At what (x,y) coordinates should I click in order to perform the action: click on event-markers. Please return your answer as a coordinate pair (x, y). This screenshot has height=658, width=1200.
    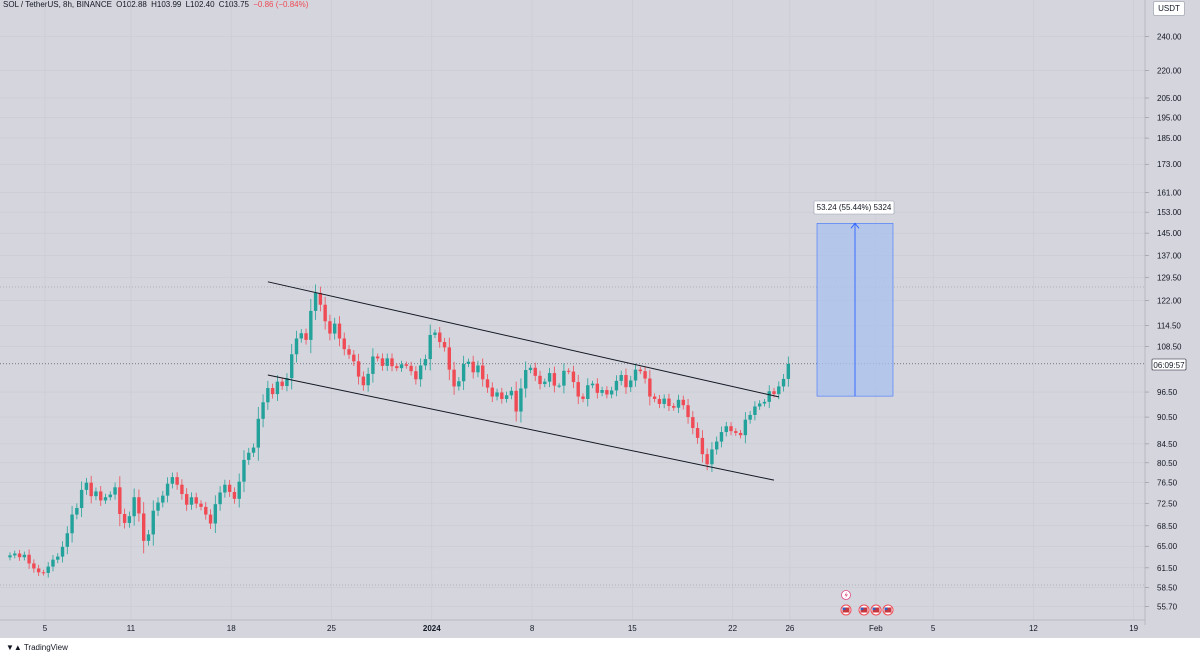
    Looking at the image, I should click on (867, 603).